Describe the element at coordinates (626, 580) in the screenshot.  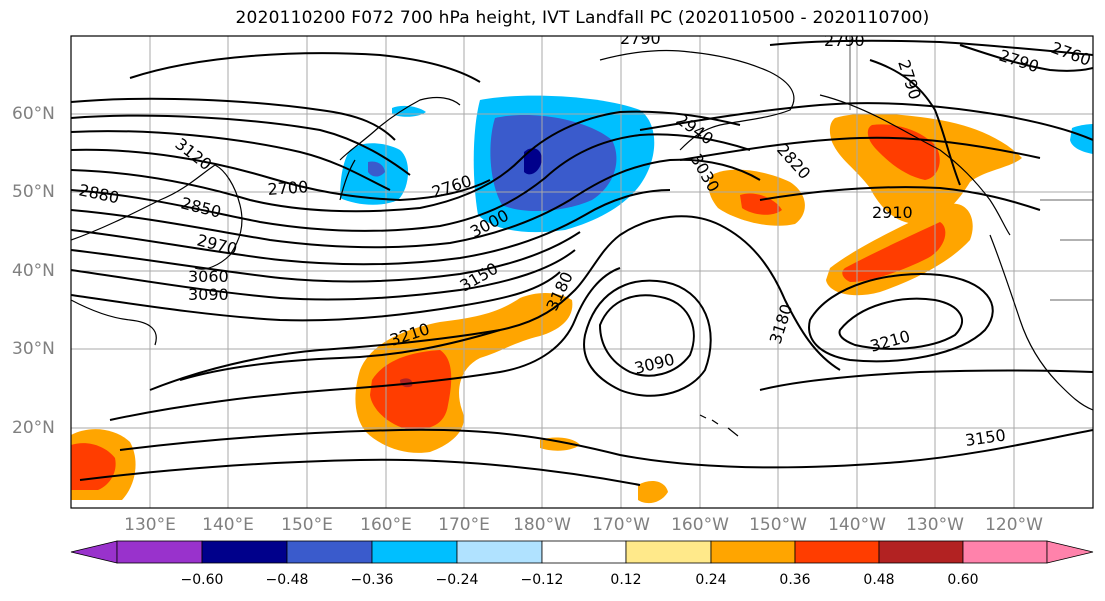
I see `colorbar-tick-label: 0.12` at that location.